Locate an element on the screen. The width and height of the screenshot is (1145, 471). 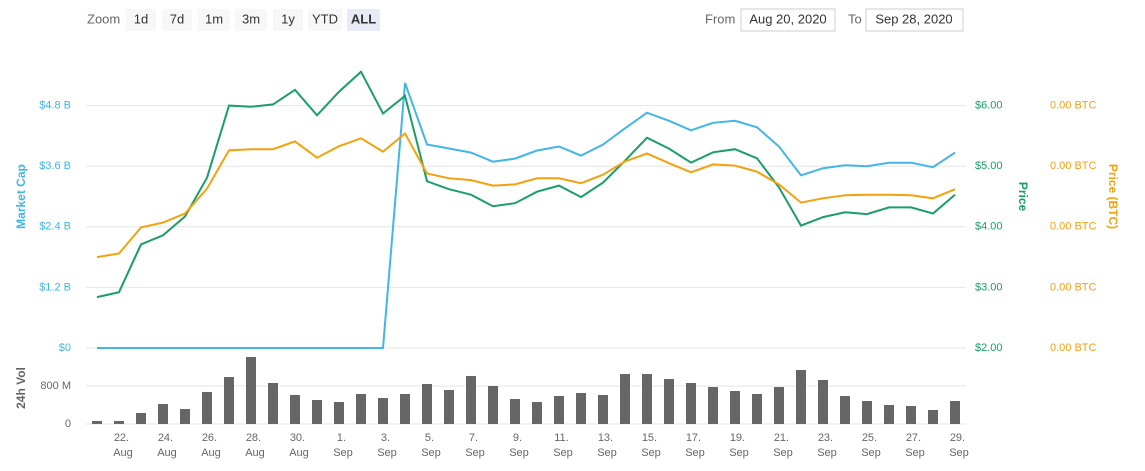
y-tick-label: $4.8 B is located at coordinates (55, 106).